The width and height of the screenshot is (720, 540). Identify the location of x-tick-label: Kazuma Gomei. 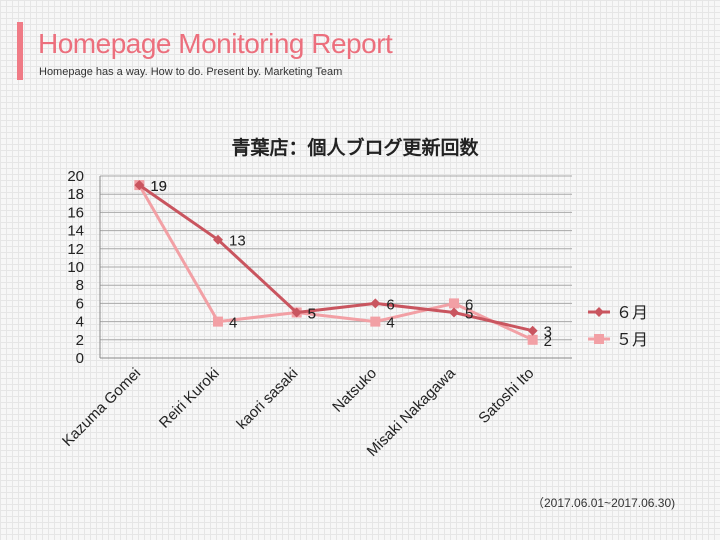
(101, 407).